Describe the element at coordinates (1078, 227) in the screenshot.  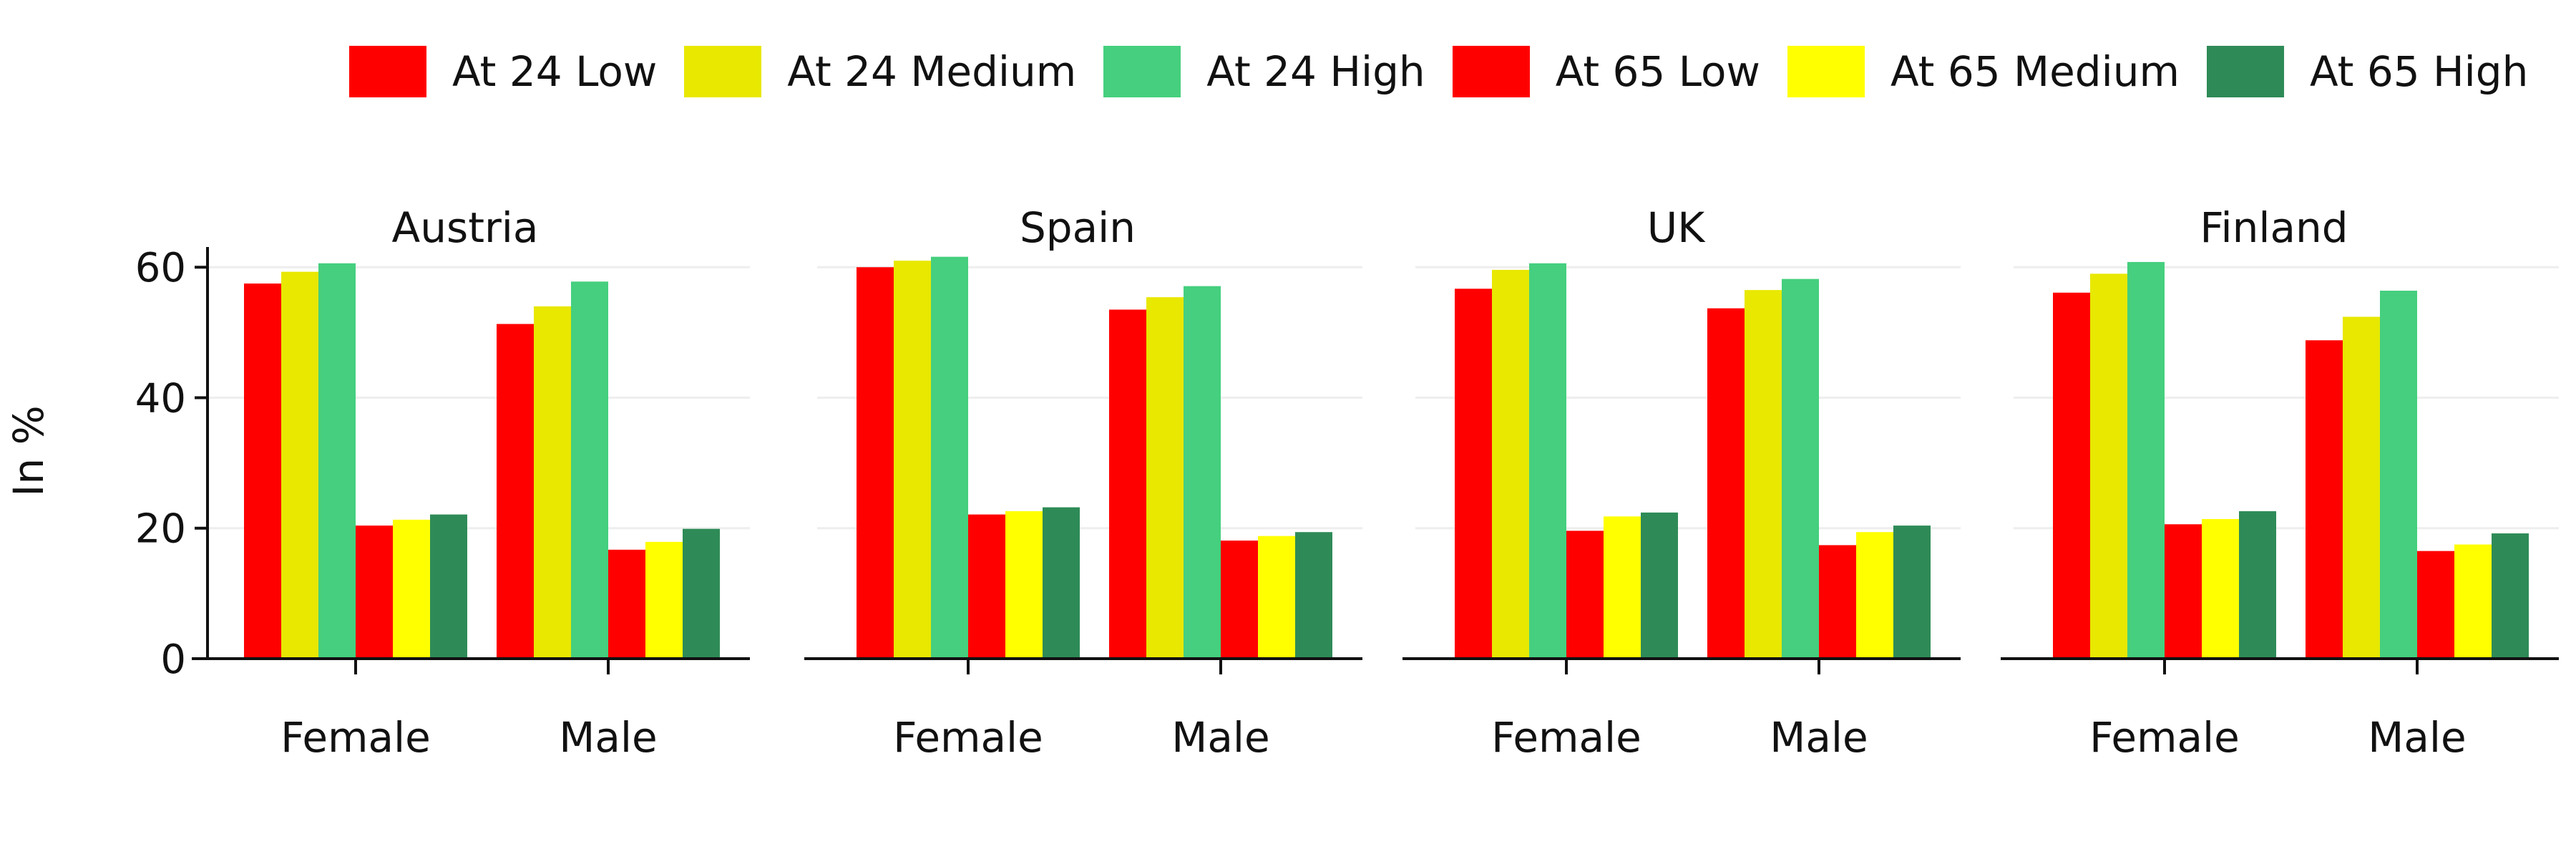
I see `panel-title: Spain` at that location.